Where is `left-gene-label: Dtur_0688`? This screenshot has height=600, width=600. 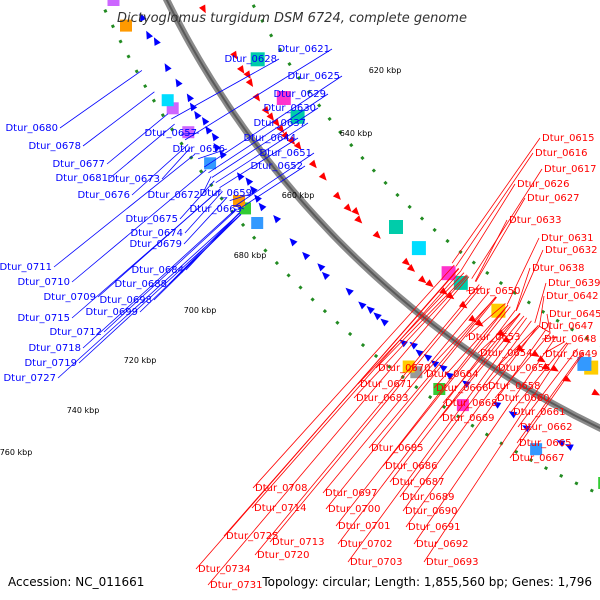 left-gene-label: Dtur_0688 is located at coordinates (140, 284).